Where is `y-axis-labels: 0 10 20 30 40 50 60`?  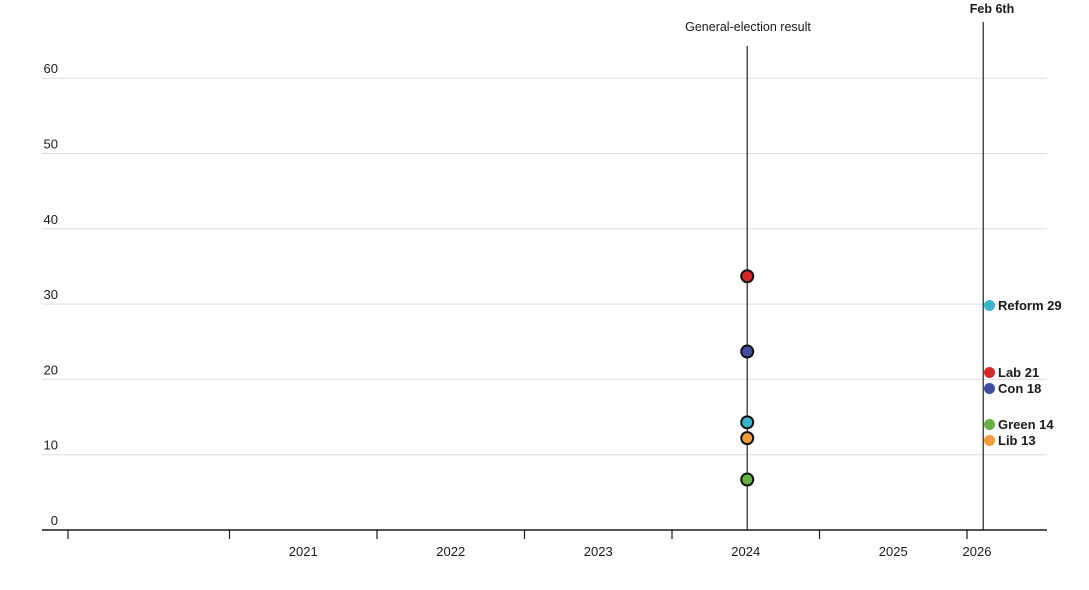 y-axis-labels: 0 10 20 30 40 50 60 is located at coordinates (51, 294).